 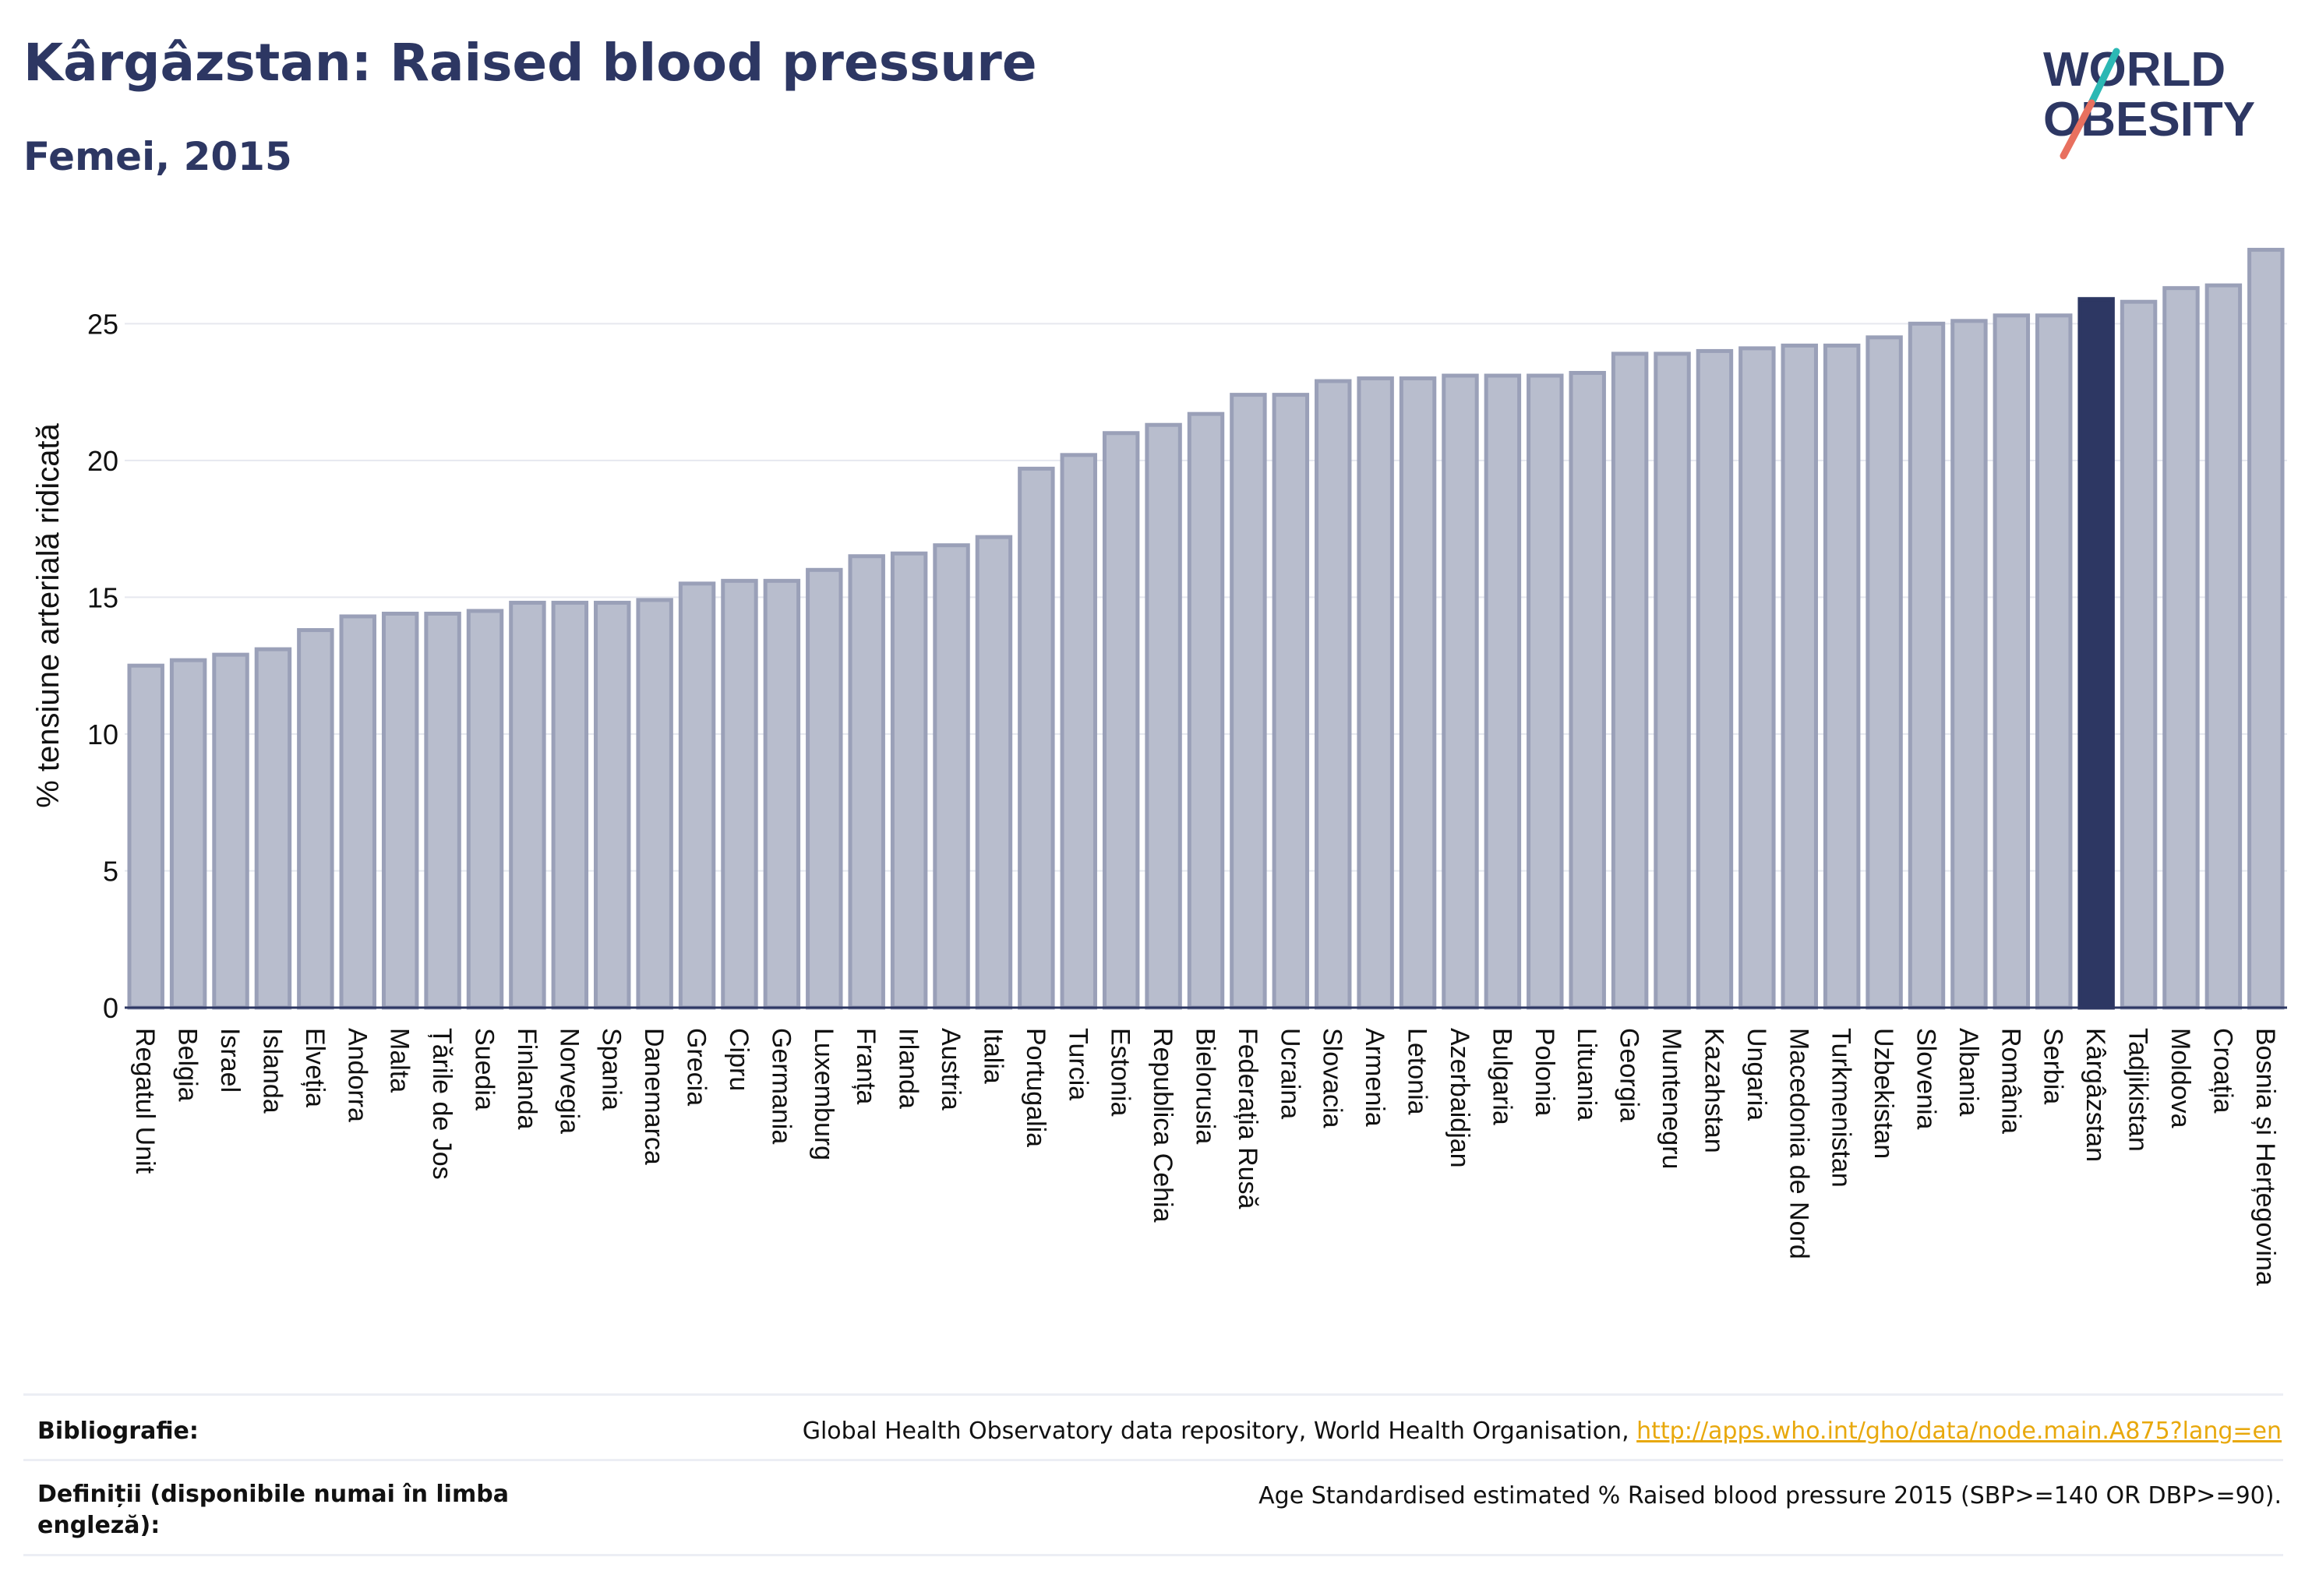 What do you see at coordinates (485, 1069) in the screenshot?
I see `x-tick-label: Suedia` at bounding box center [485, 1069].